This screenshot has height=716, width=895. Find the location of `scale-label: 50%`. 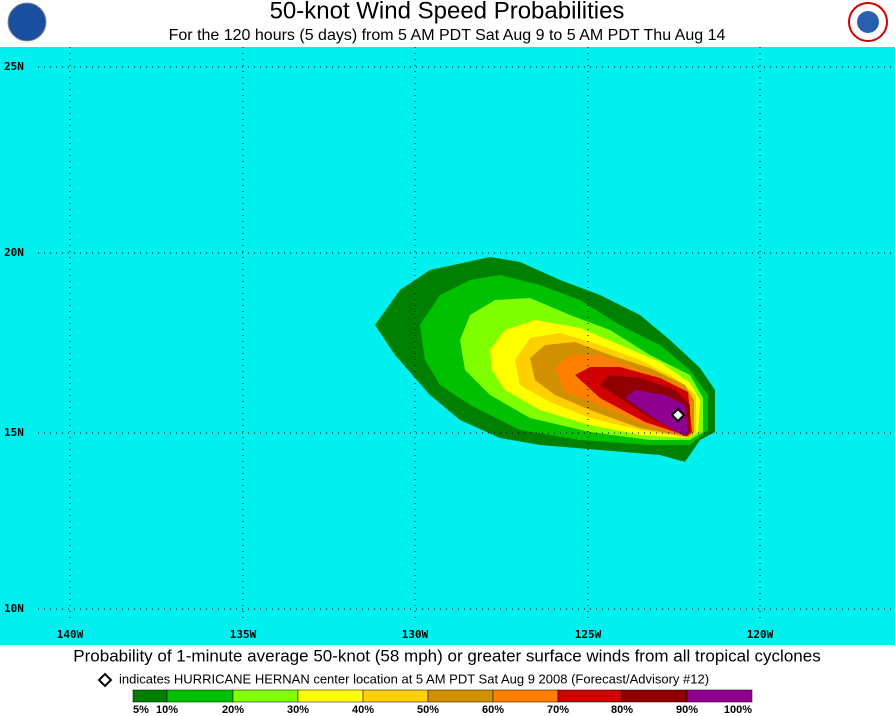

scale-label: 50% is located at coordinates (428, 710).